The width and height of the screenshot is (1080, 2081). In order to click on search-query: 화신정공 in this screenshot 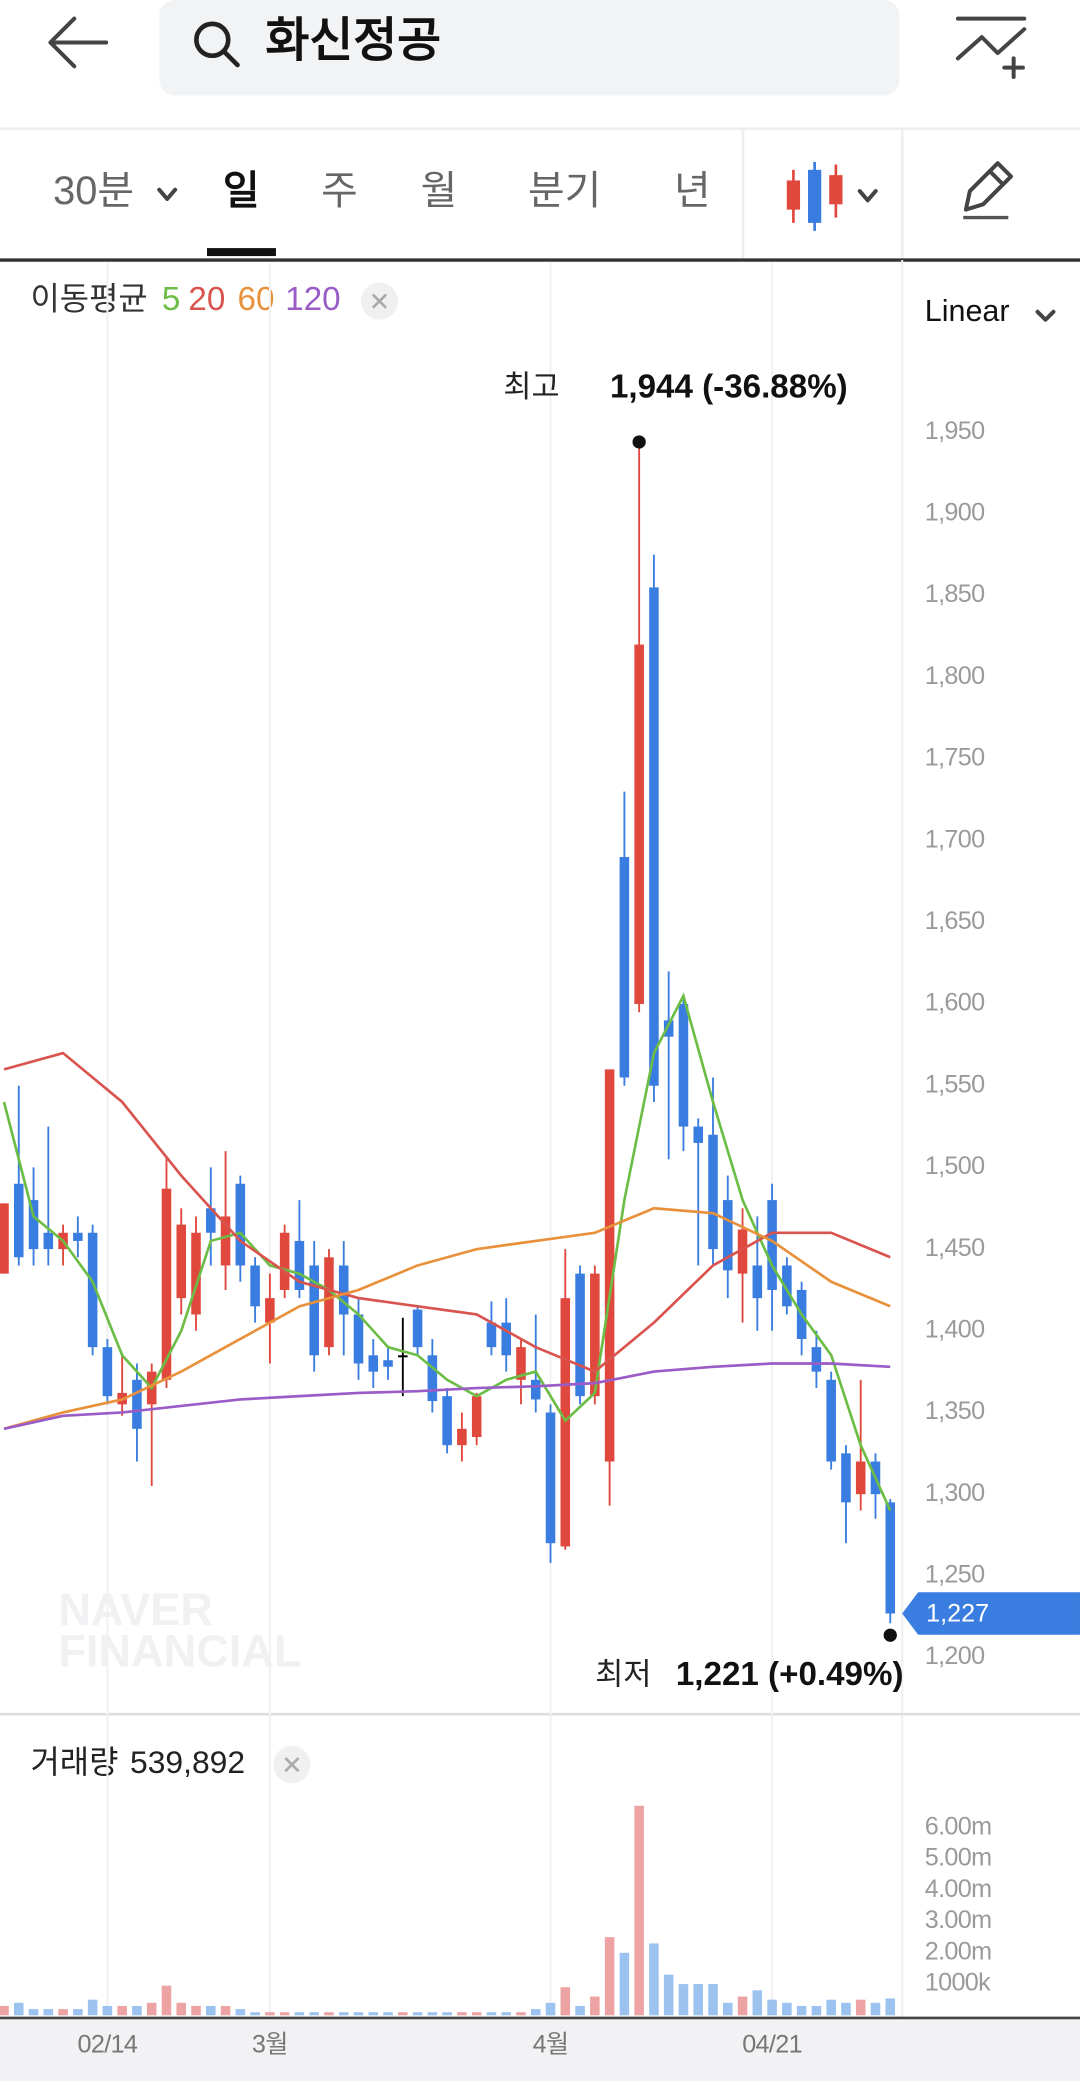, I will do `click(353, 40)`.